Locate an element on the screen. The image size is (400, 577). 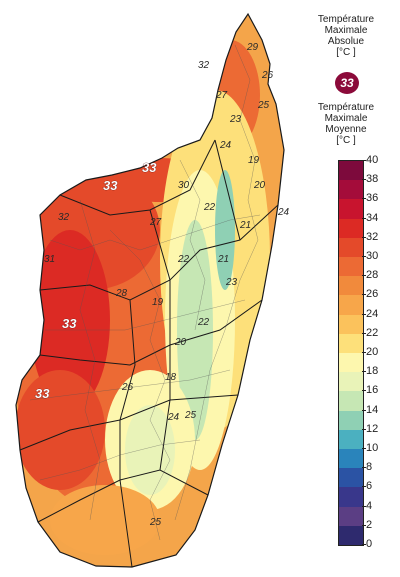
colorbar-tick-label: 0 is located at coordinates (369, 544).